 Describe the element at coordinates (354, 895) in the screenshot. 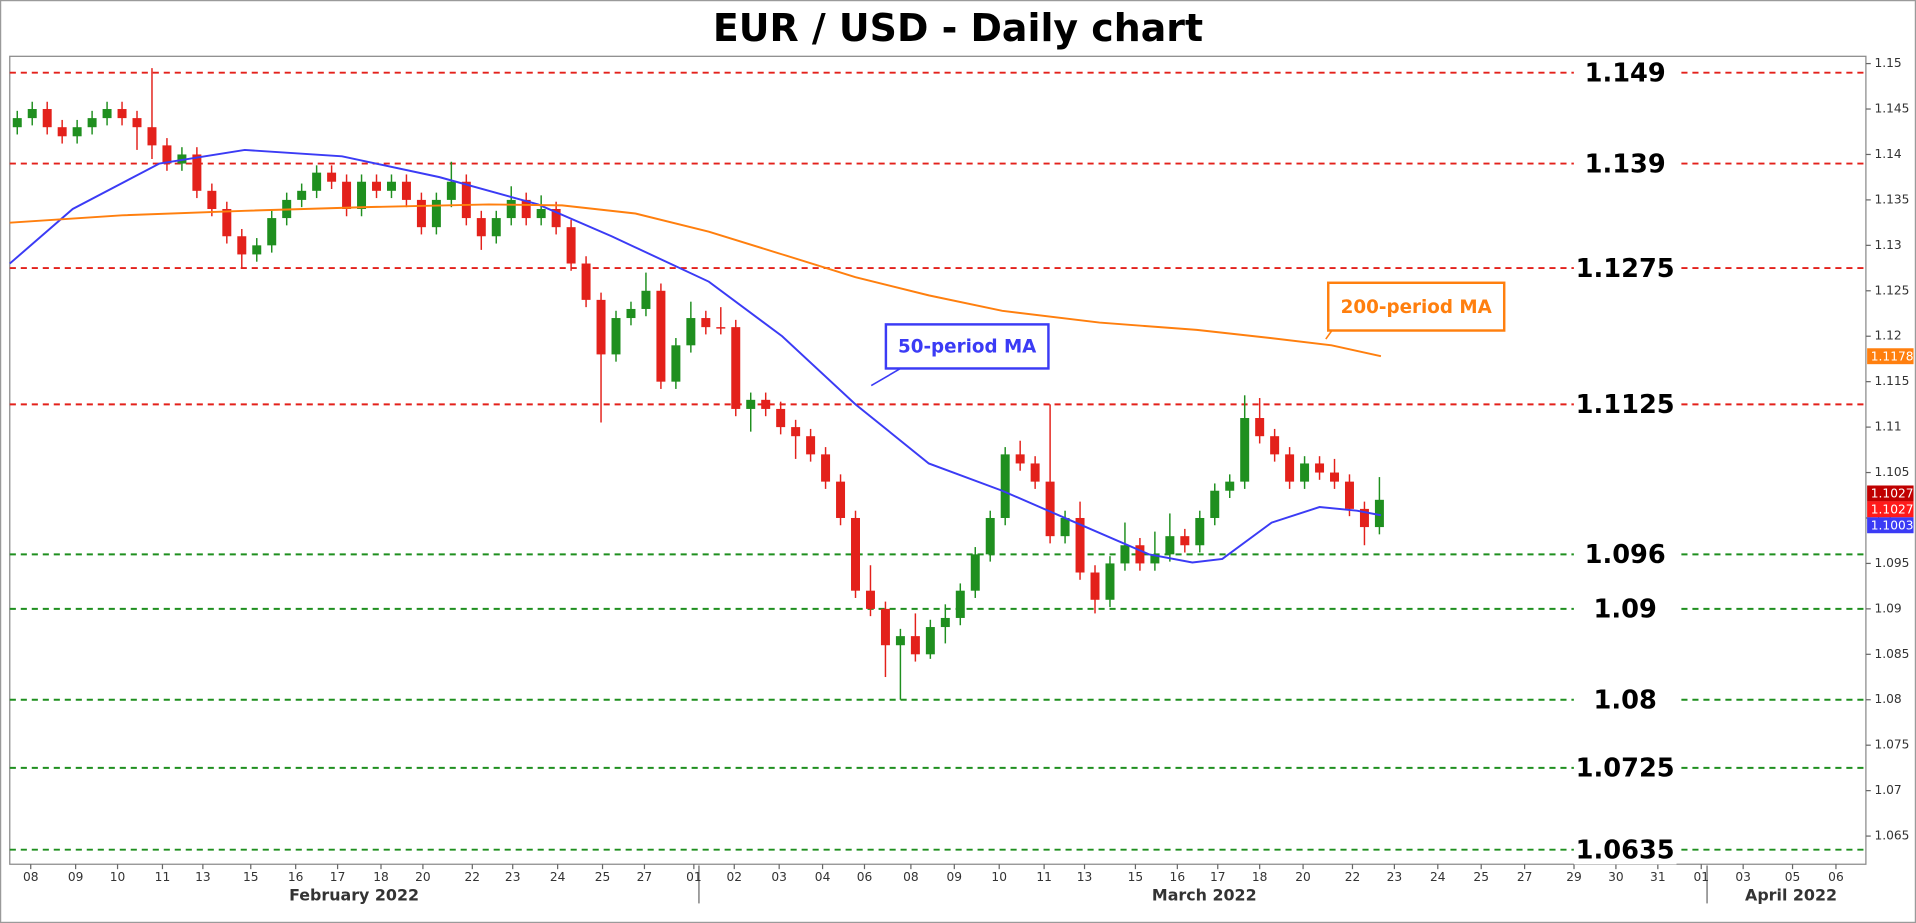

I see `x-group-label: February 2022` at that location.